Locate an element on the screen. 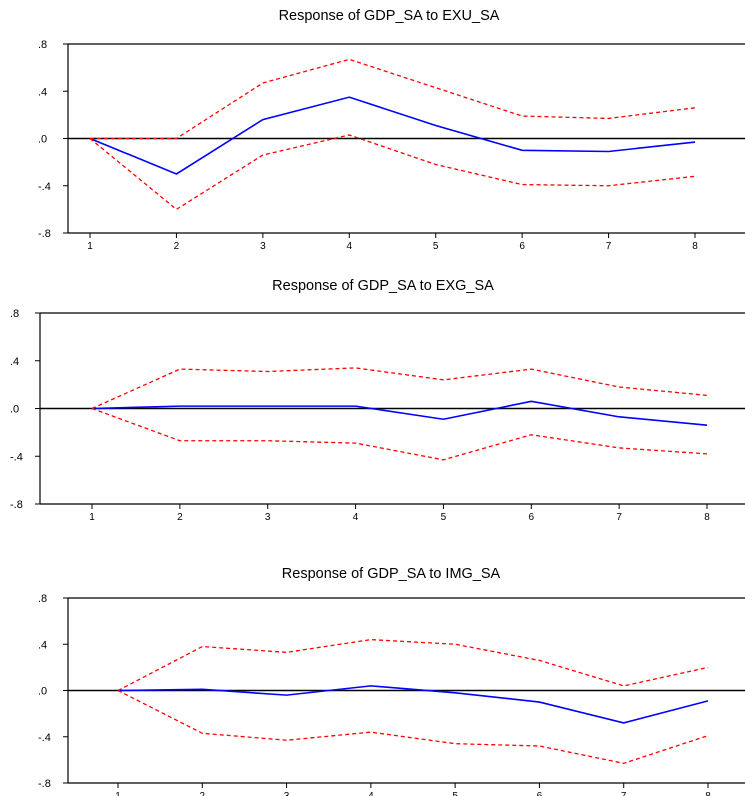  chart-title-1: Response of GDP_SA to EXU_SA is located at coordinates (389, 16).